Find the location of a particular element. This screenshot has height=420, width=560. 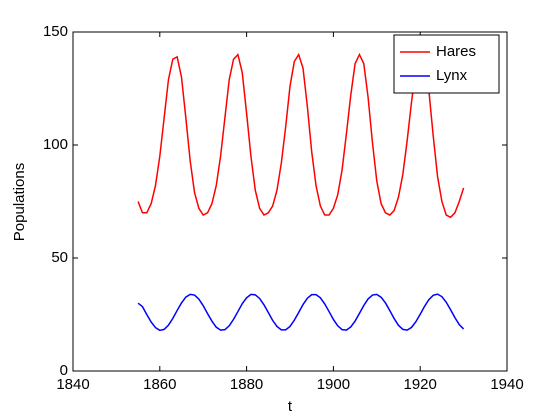

y-tick-label: 150 is located at coordinates (55, 31).